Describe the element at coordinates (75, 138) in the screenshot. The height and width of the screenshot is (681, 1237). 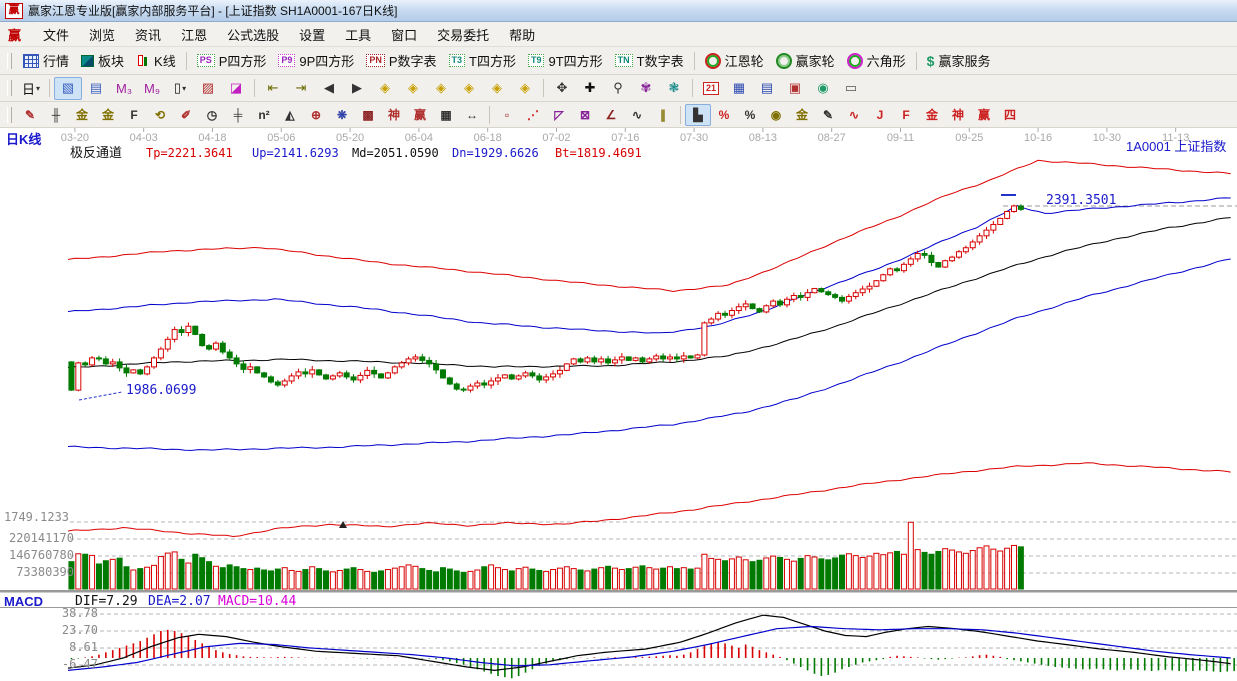
I see `date-tick-label: 03-20` at that location.